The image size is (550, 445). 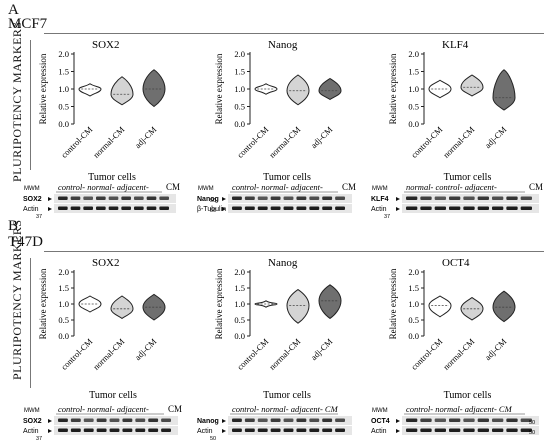 What do you see at coordinates (213, 201) in the screenshot?
I see `blot-mw-marker: 50` at bounding box center [213, 201].